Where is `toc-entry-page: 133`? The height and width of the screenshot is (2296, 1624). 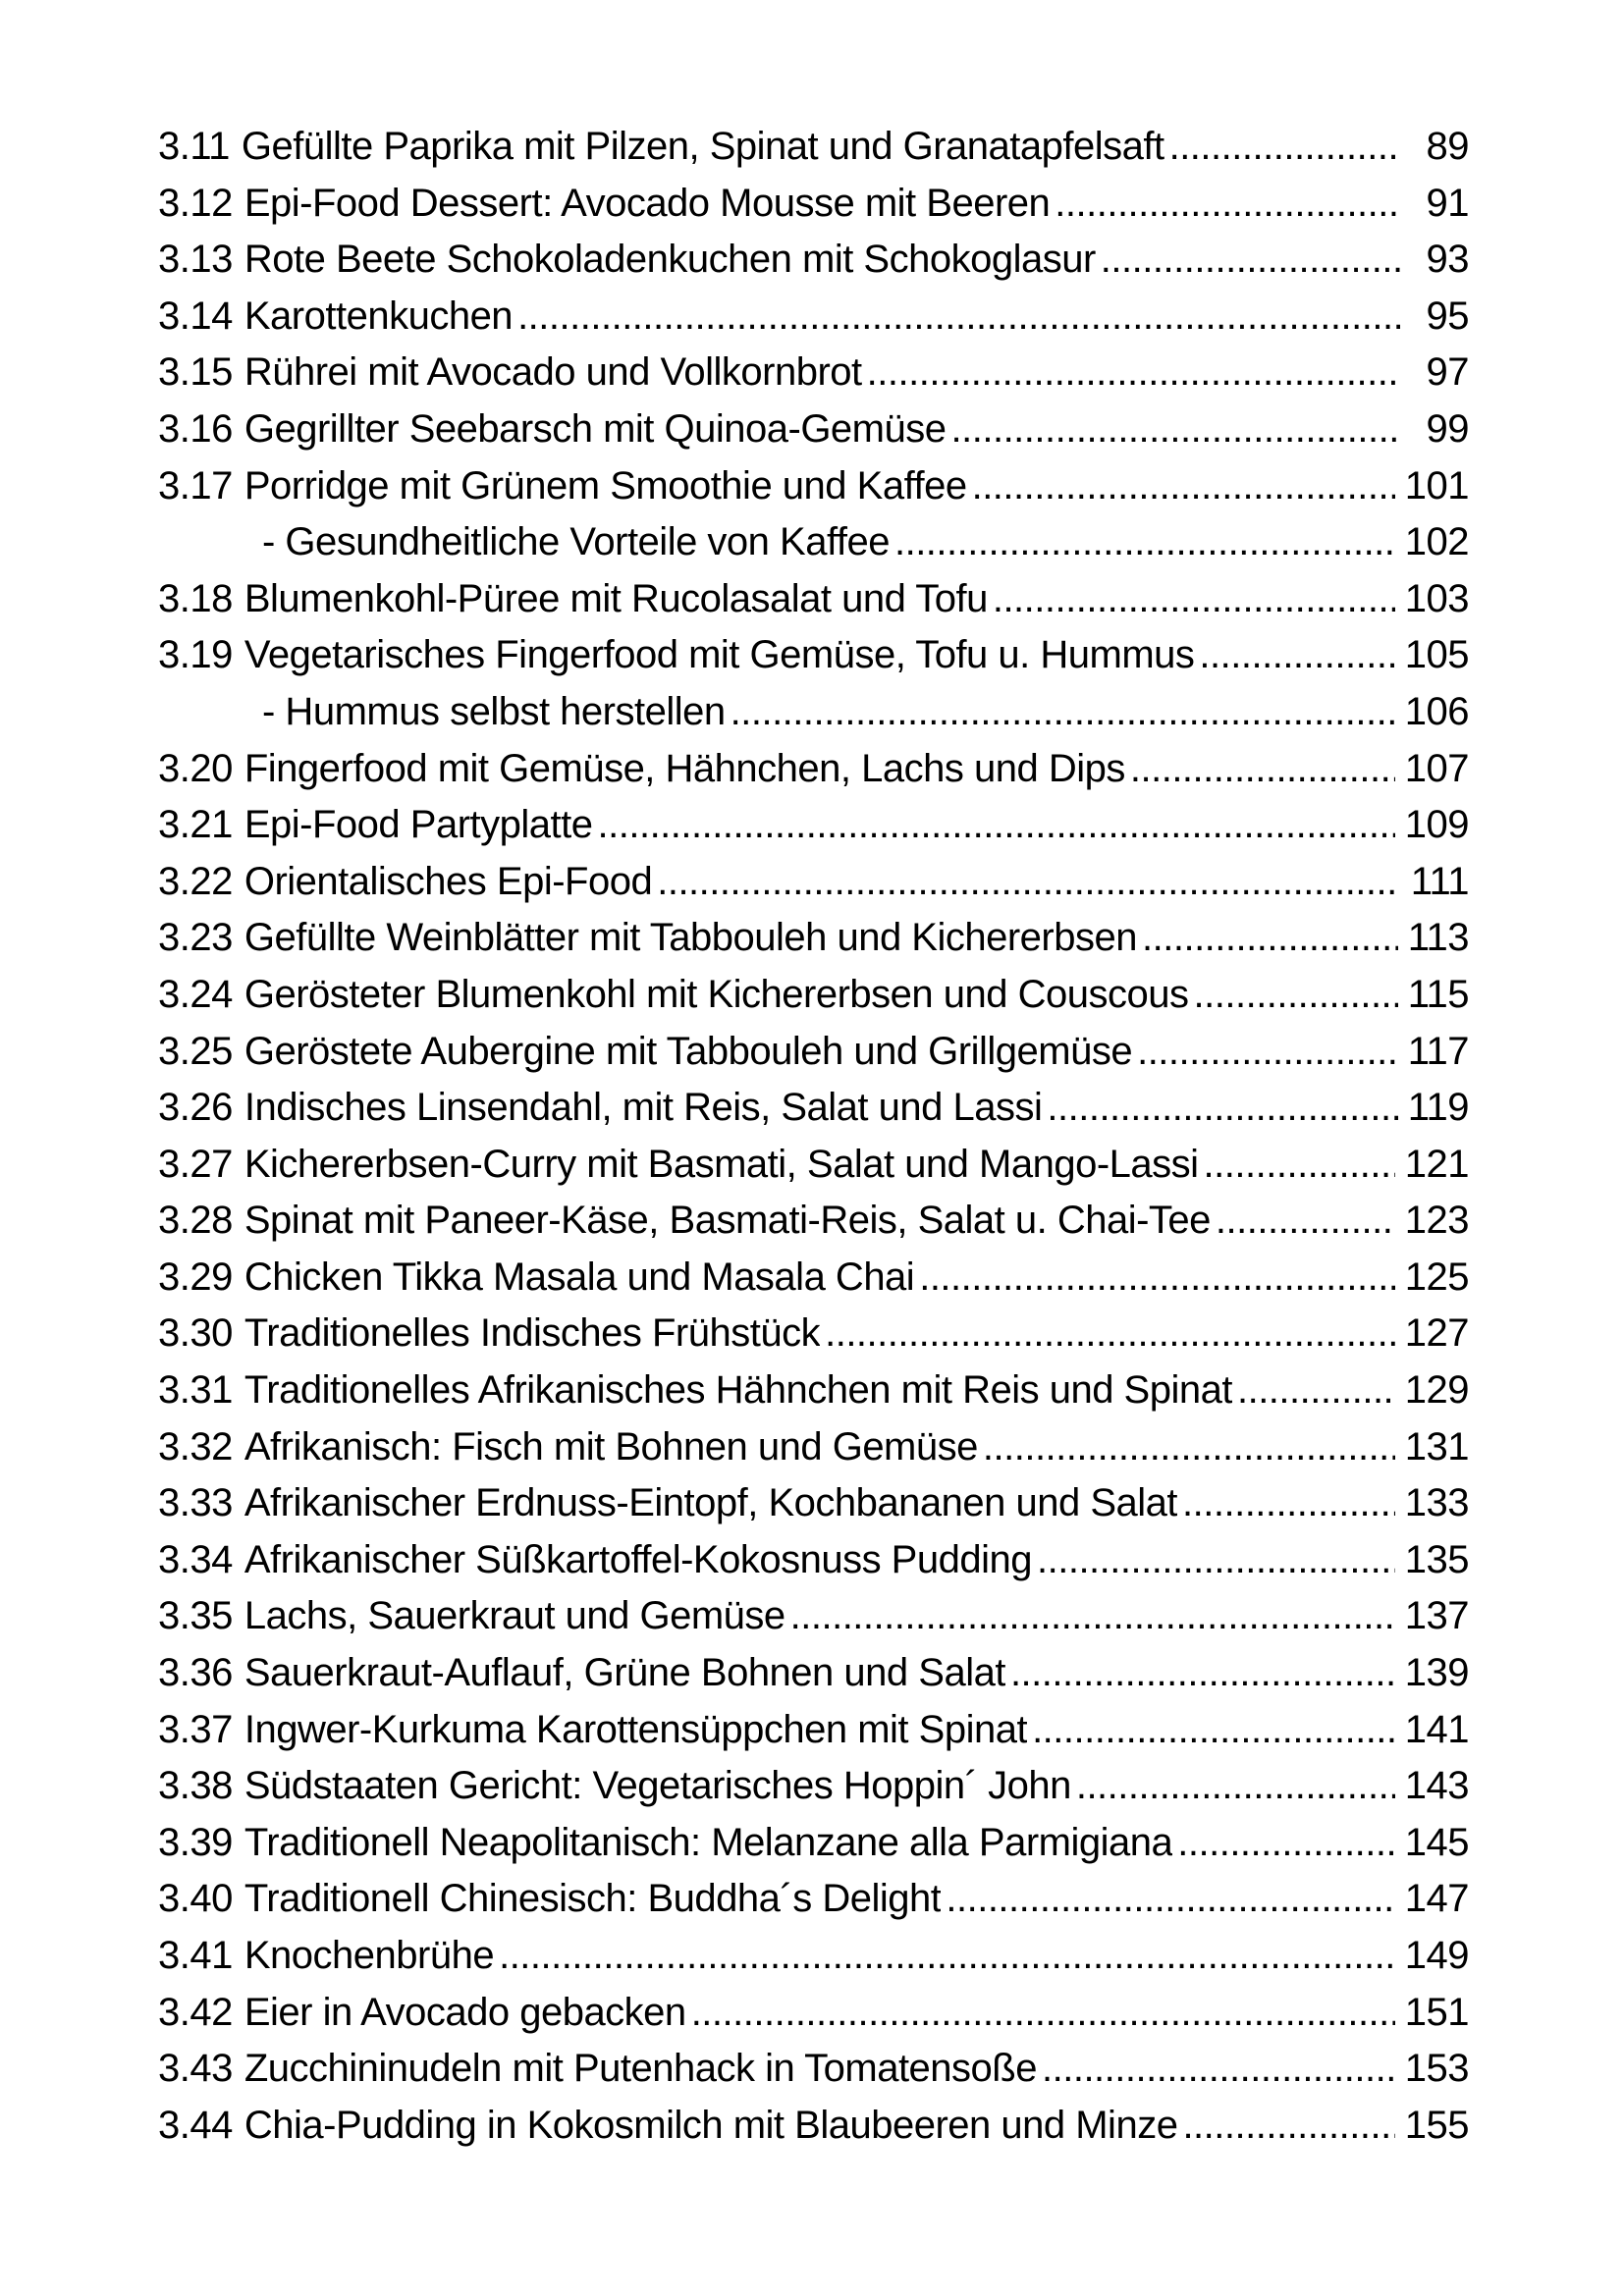 toc-entry-page: 133 is located at coordinates (1437, 1503).